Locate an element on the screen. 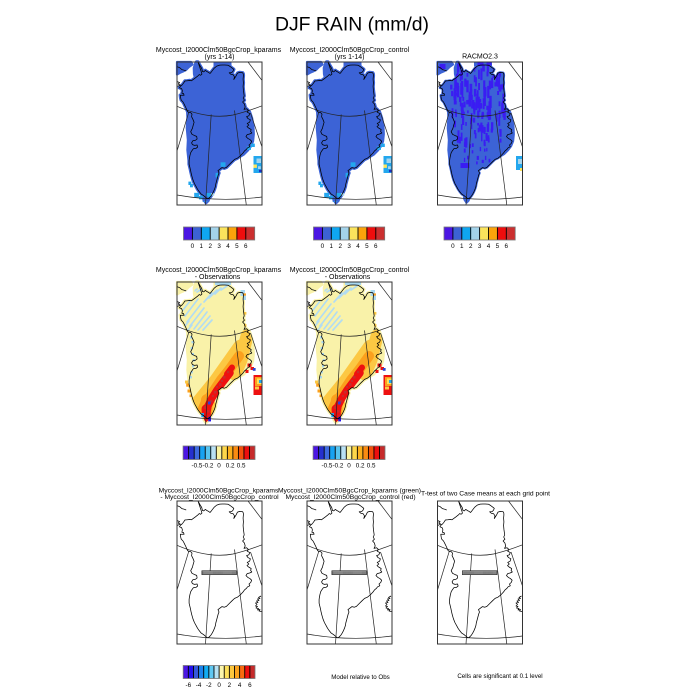  svg-text: RACMO2.3 is located at coordinates (480, 57).